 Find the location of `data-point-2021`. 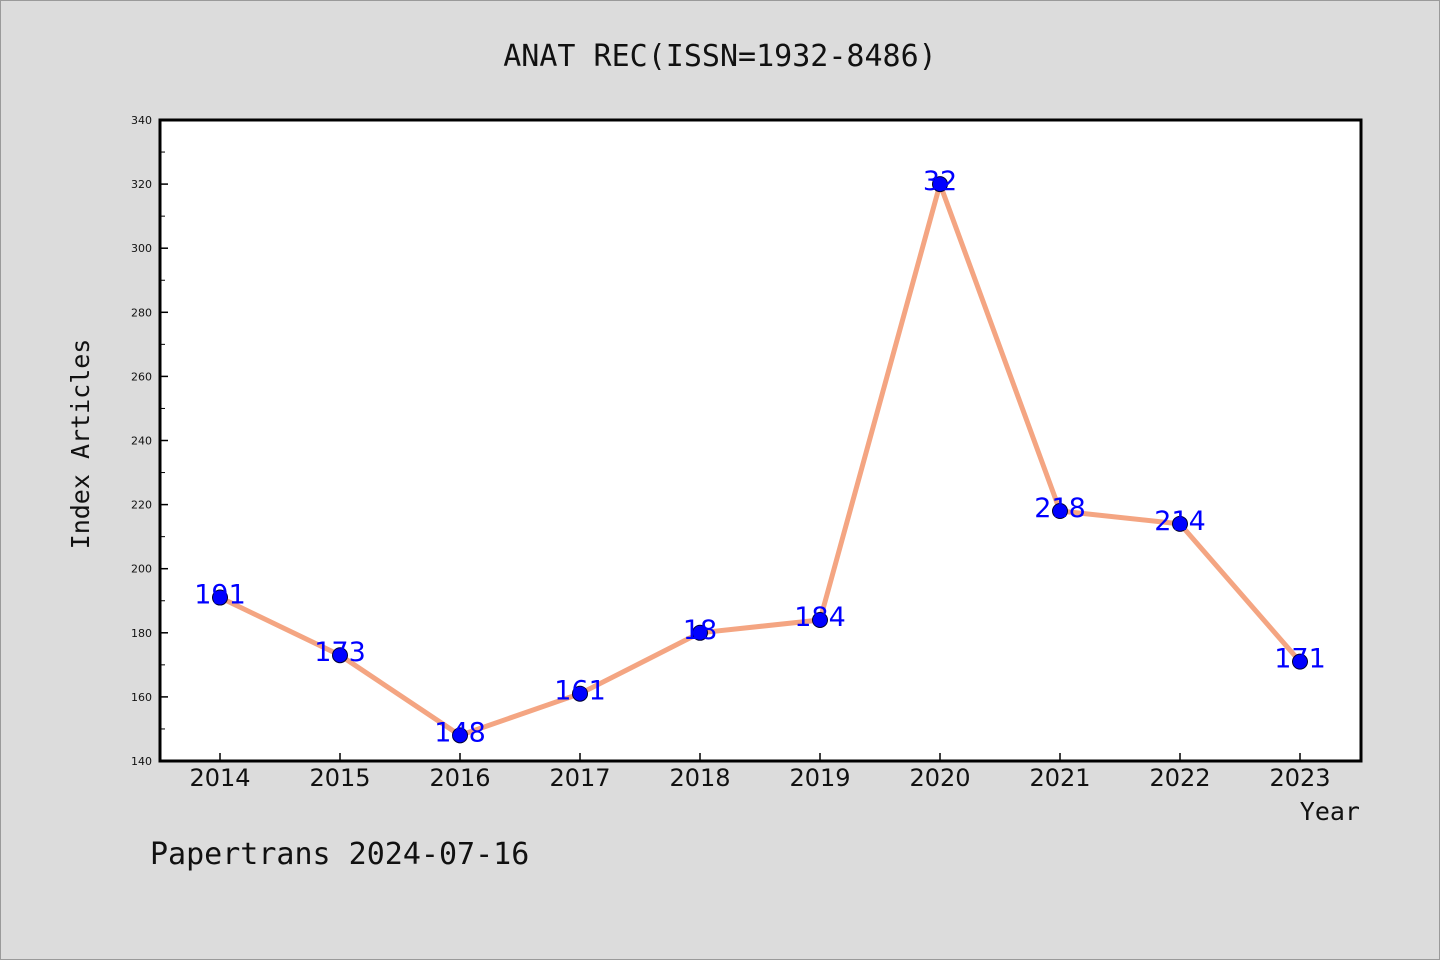

data-point-2021 is located at coordinates (1060, 511).